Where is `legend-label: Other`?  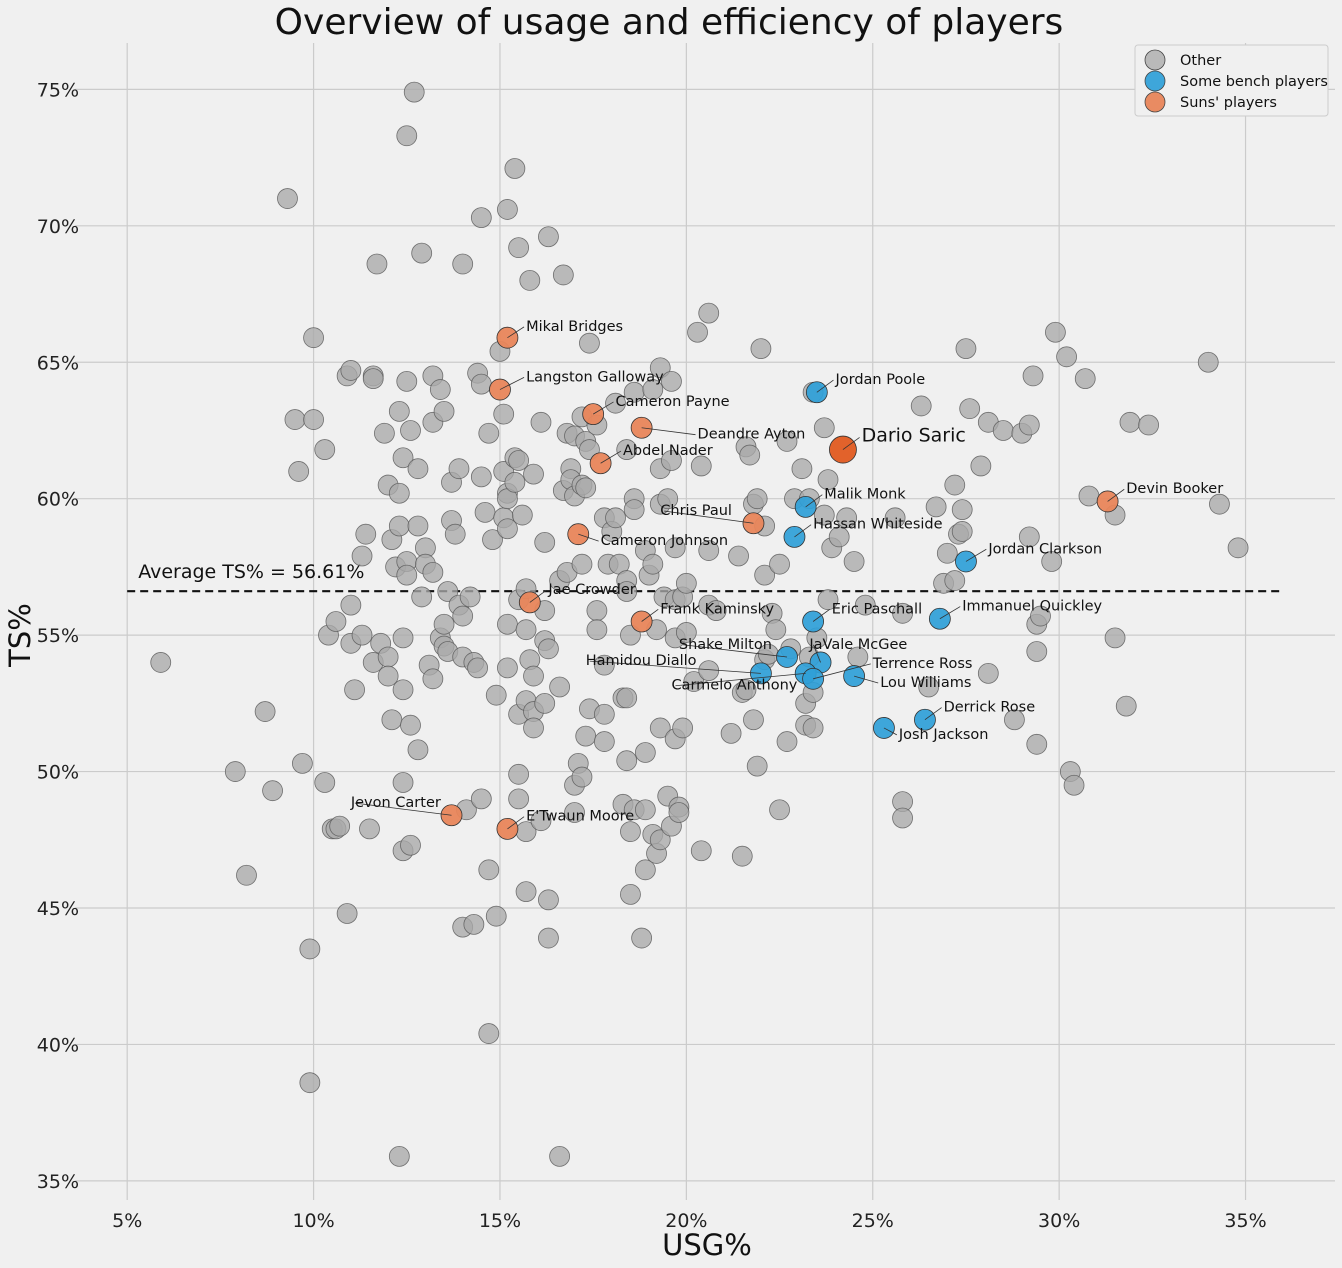 legend-label: Other is located at coordinates (1200, 61).